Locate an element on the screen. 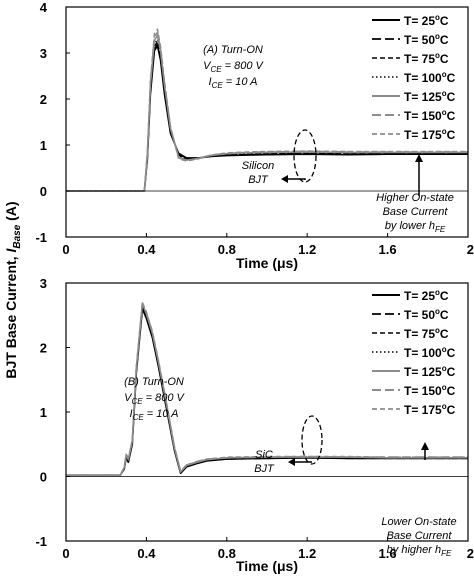 The width and height of the screenshot is (474, 577). device-label-line1: Silicon is located at coordinates (258, 166).